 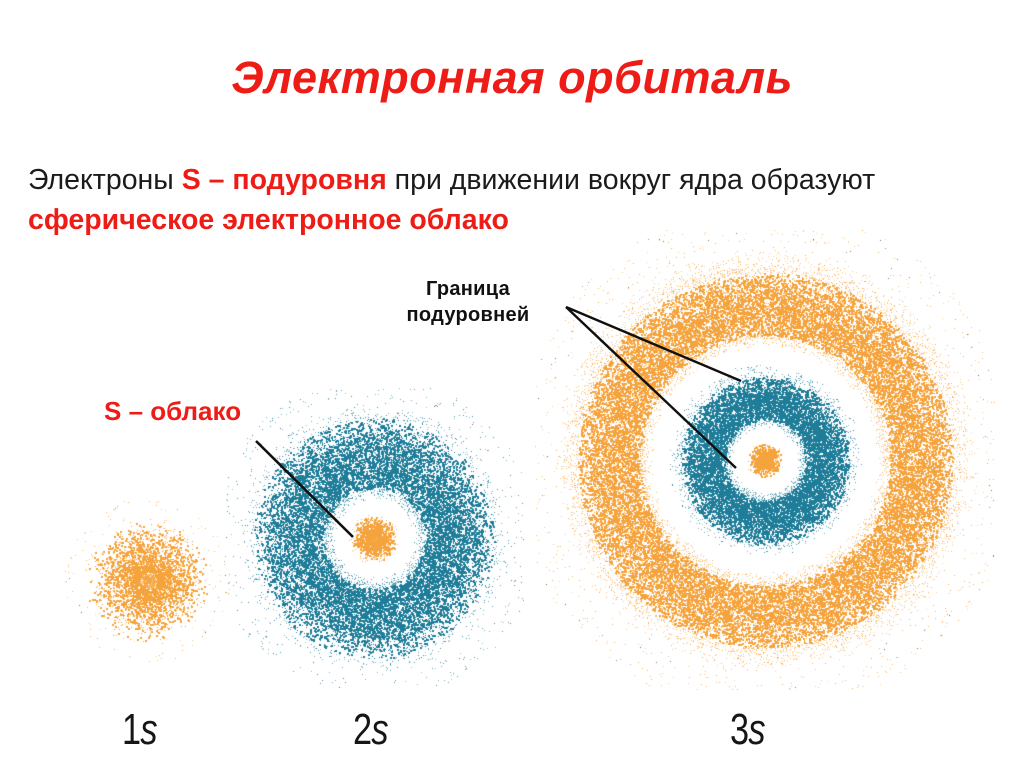 I want to click on body-segment-1: Электроны, so click(x=105, y=180).